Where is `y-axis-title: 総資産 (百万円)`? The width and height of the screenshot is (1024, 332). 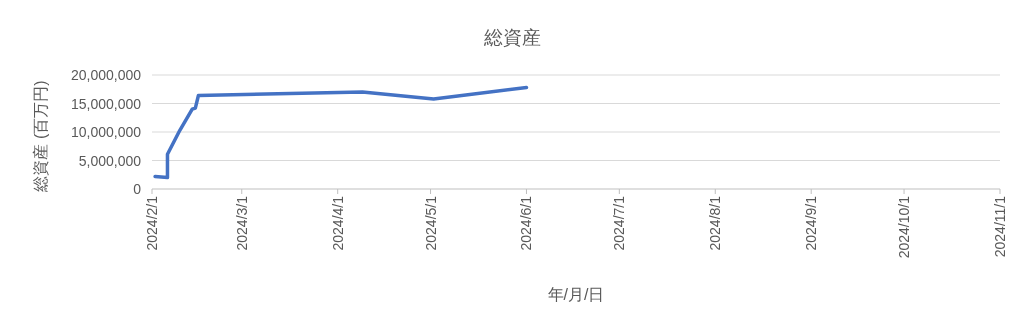
y-axis-title: 総資産 (百万円) is located at coordinates (40, 136).